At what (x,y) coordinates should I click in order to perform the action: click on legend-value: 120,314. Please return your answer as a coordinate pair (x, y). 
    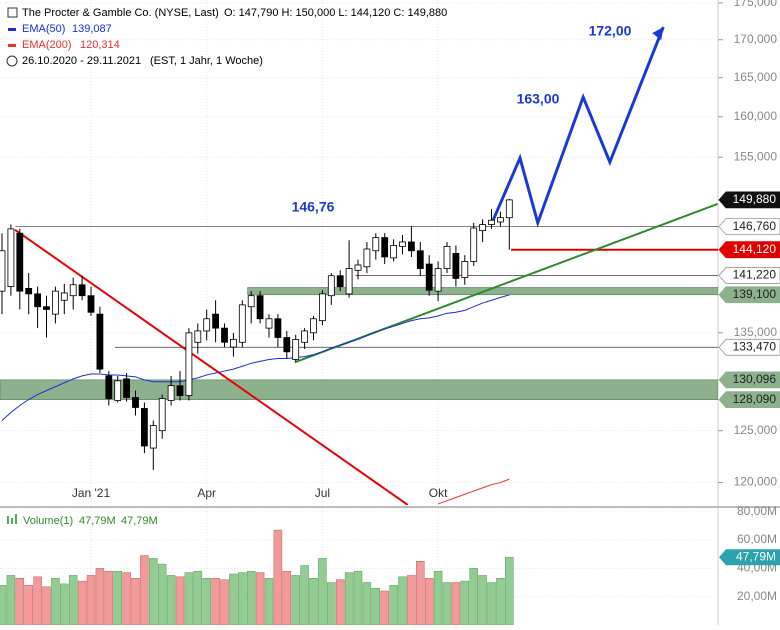
    Looking at the image, I should click on (100, 45).